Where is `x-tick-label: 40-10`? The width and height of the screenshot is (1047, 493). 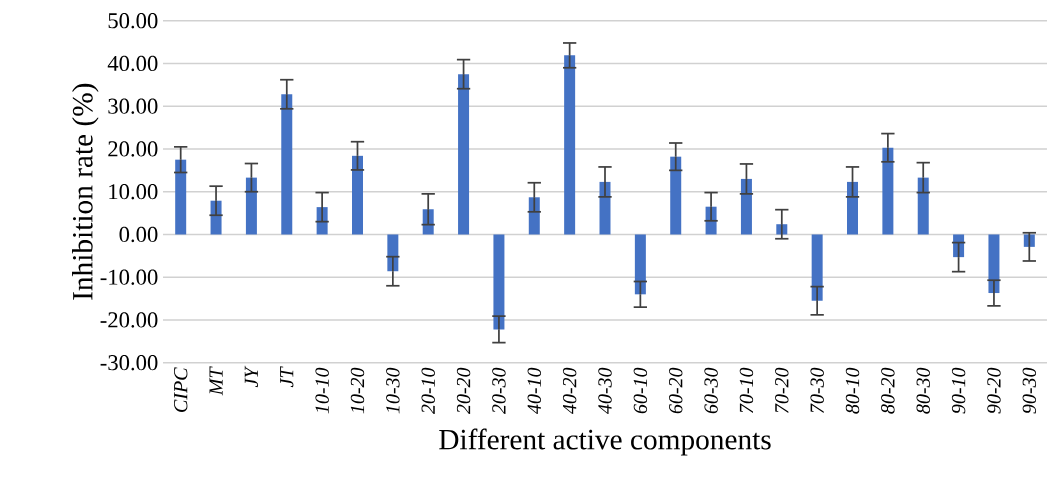
x-tick-label: 40-10 is located at coordinates (534, 391).